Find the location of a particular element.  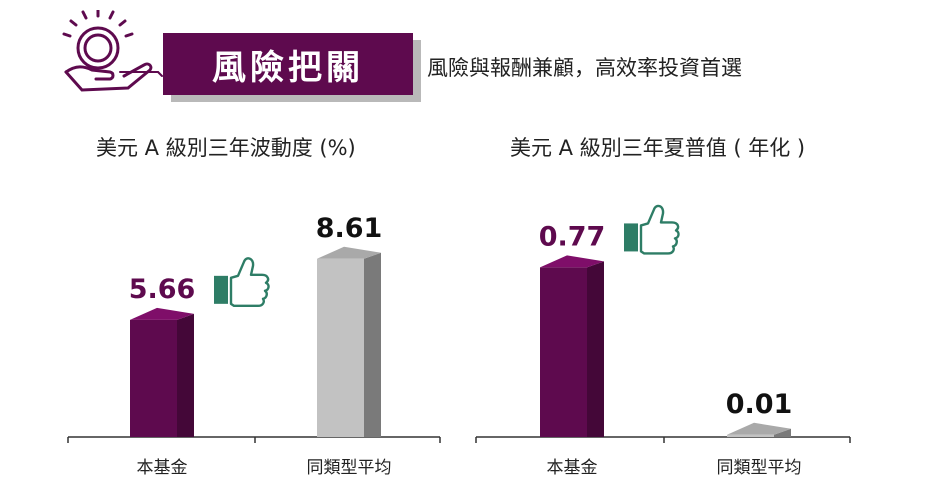

chart-title-sharpe: 美元 A 級別三年夏普值 ( 年化 ) is located at coordinates (658, 148).